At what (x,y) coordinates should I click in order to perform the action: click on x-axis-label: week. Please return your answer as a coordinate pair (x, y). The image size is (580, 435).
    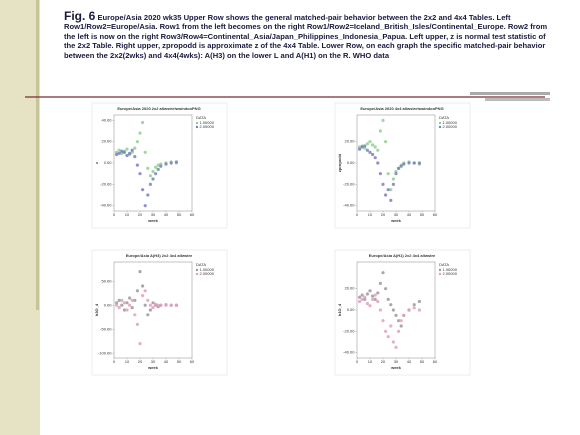
    Looking at the image, I should click on (396, 220).